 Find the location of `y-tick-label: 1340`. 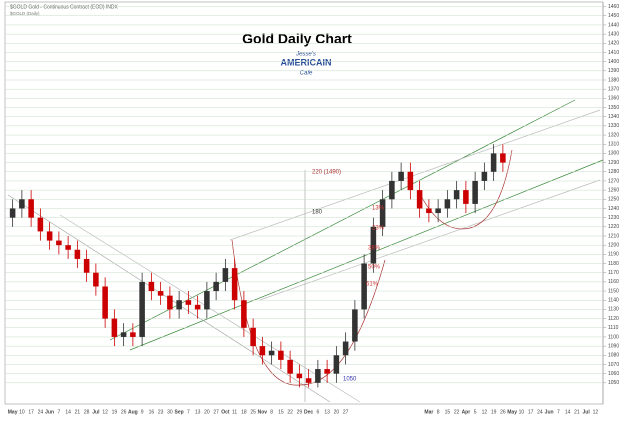

y-tick-label: 1340 is located at coordinates (613, 117).